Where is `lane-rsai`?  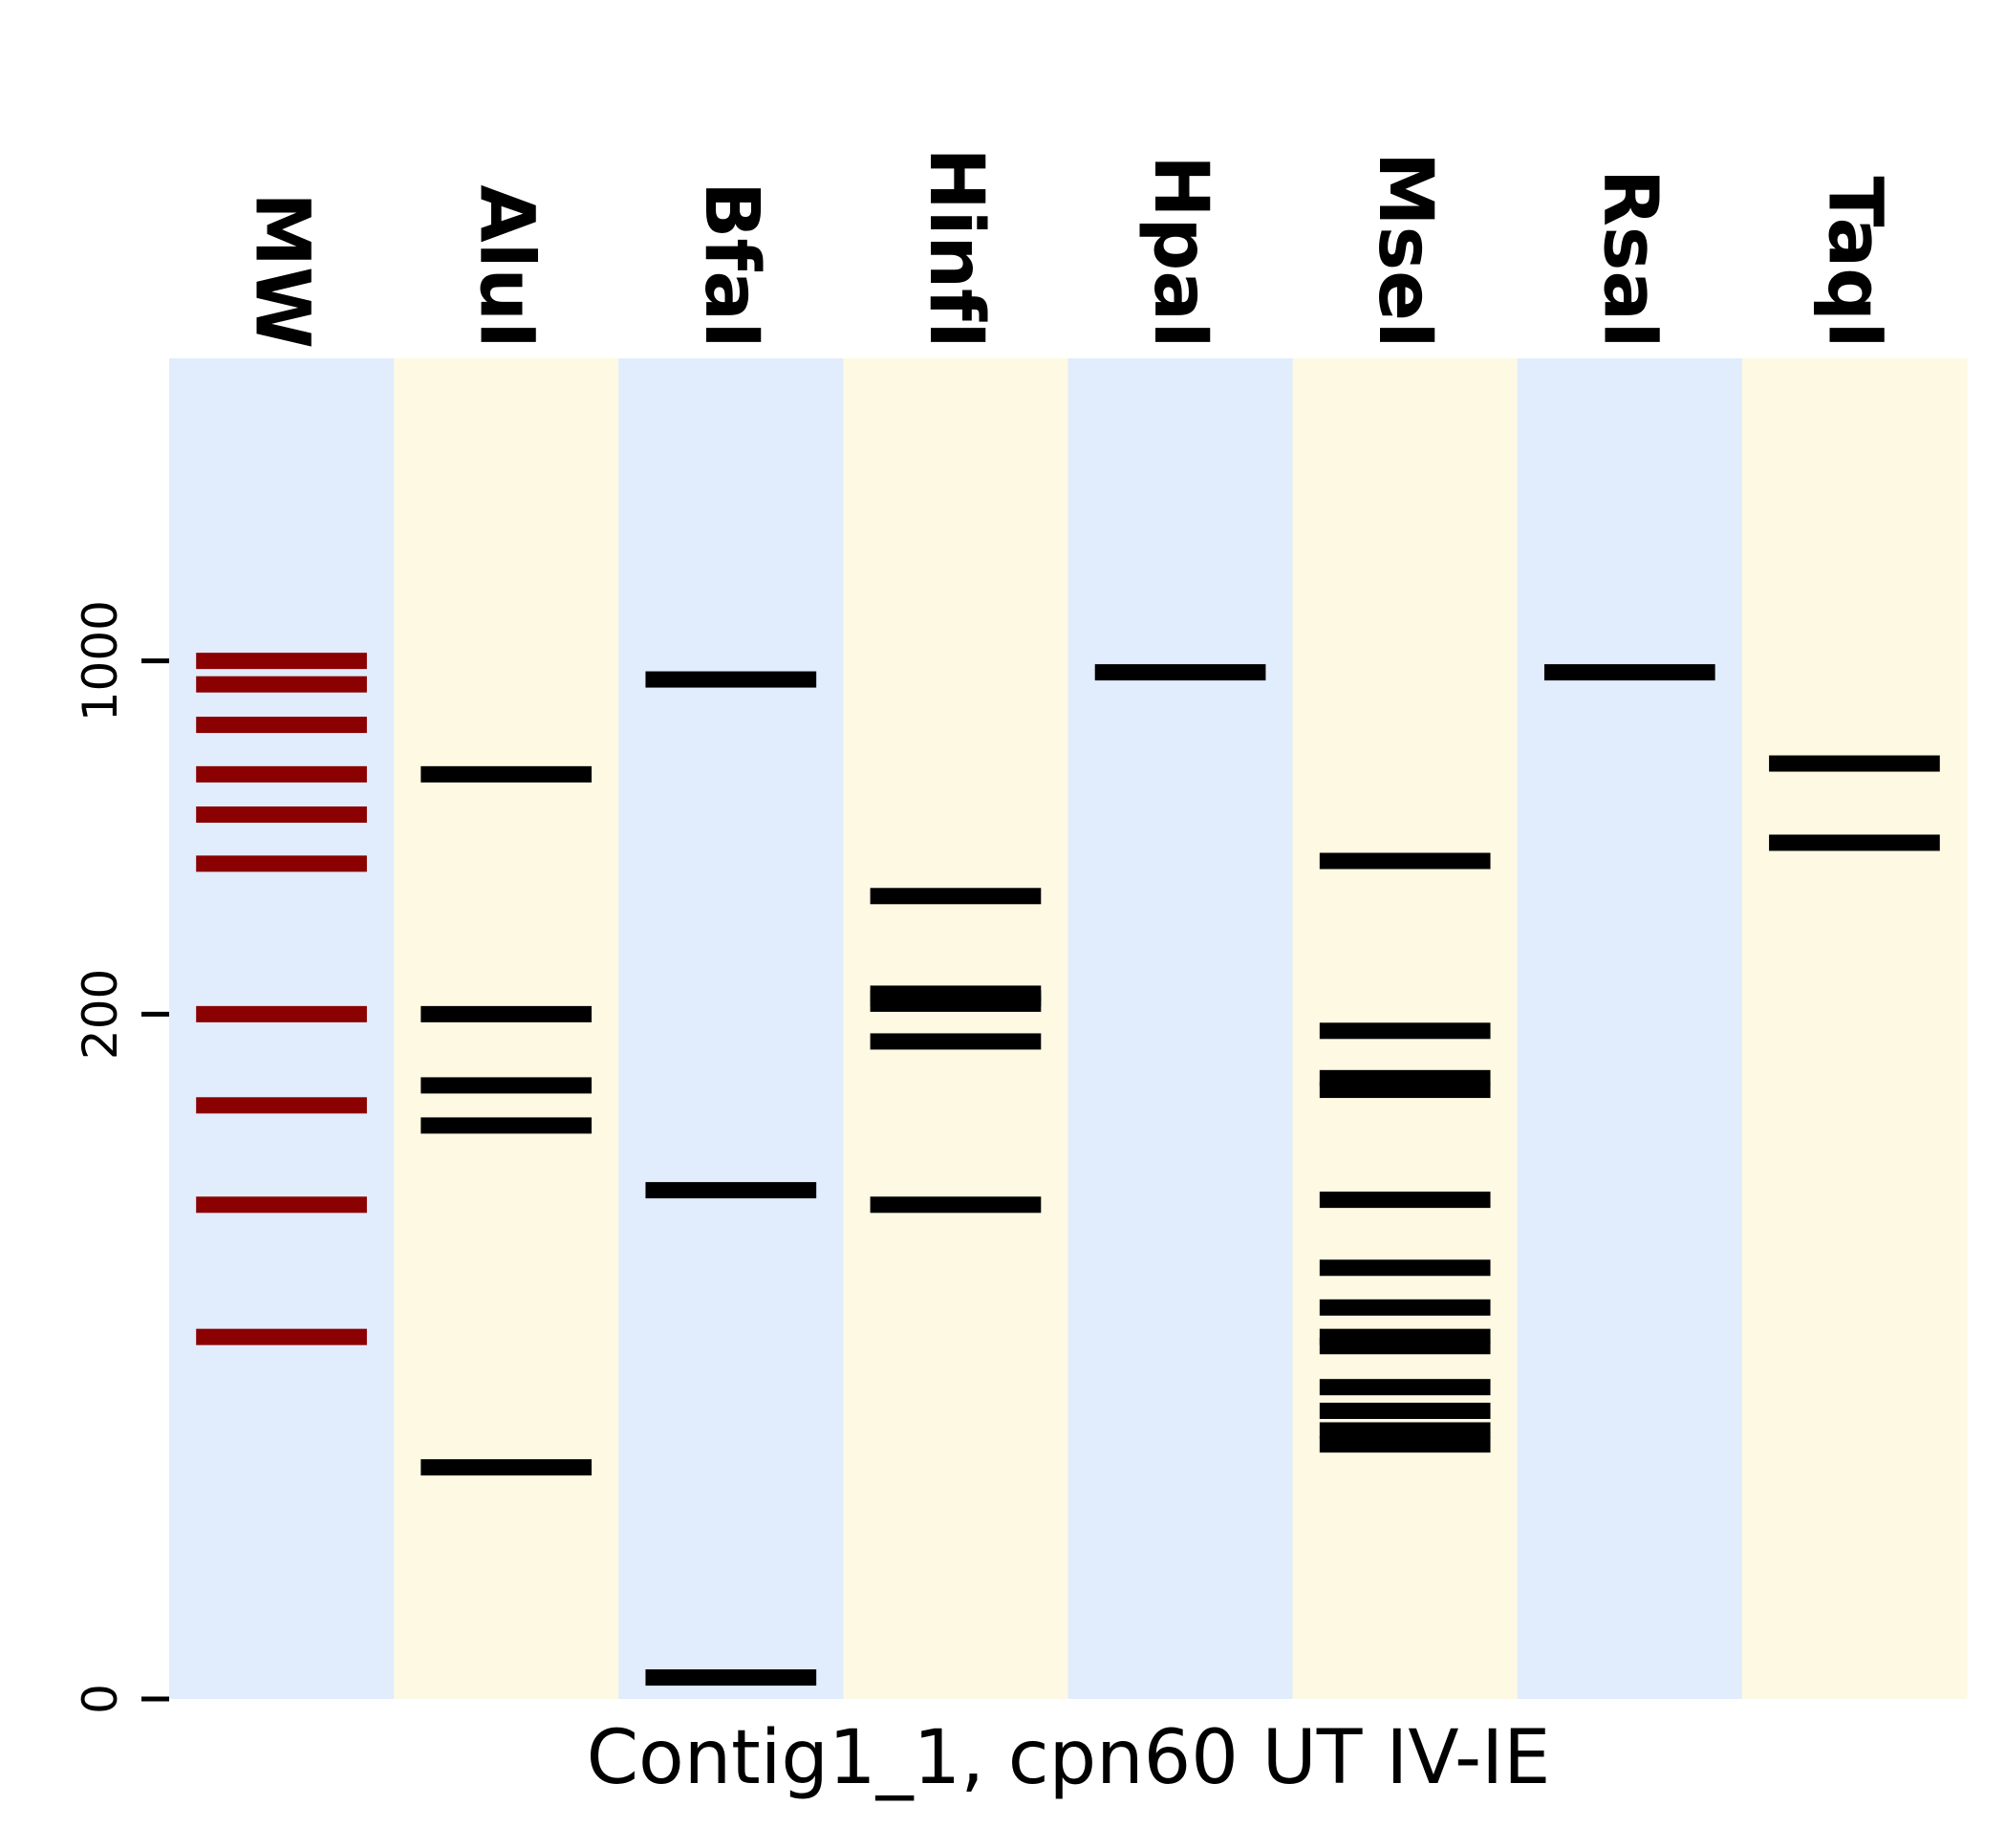 lane-rsai is located at coordinates (1630, 1028).